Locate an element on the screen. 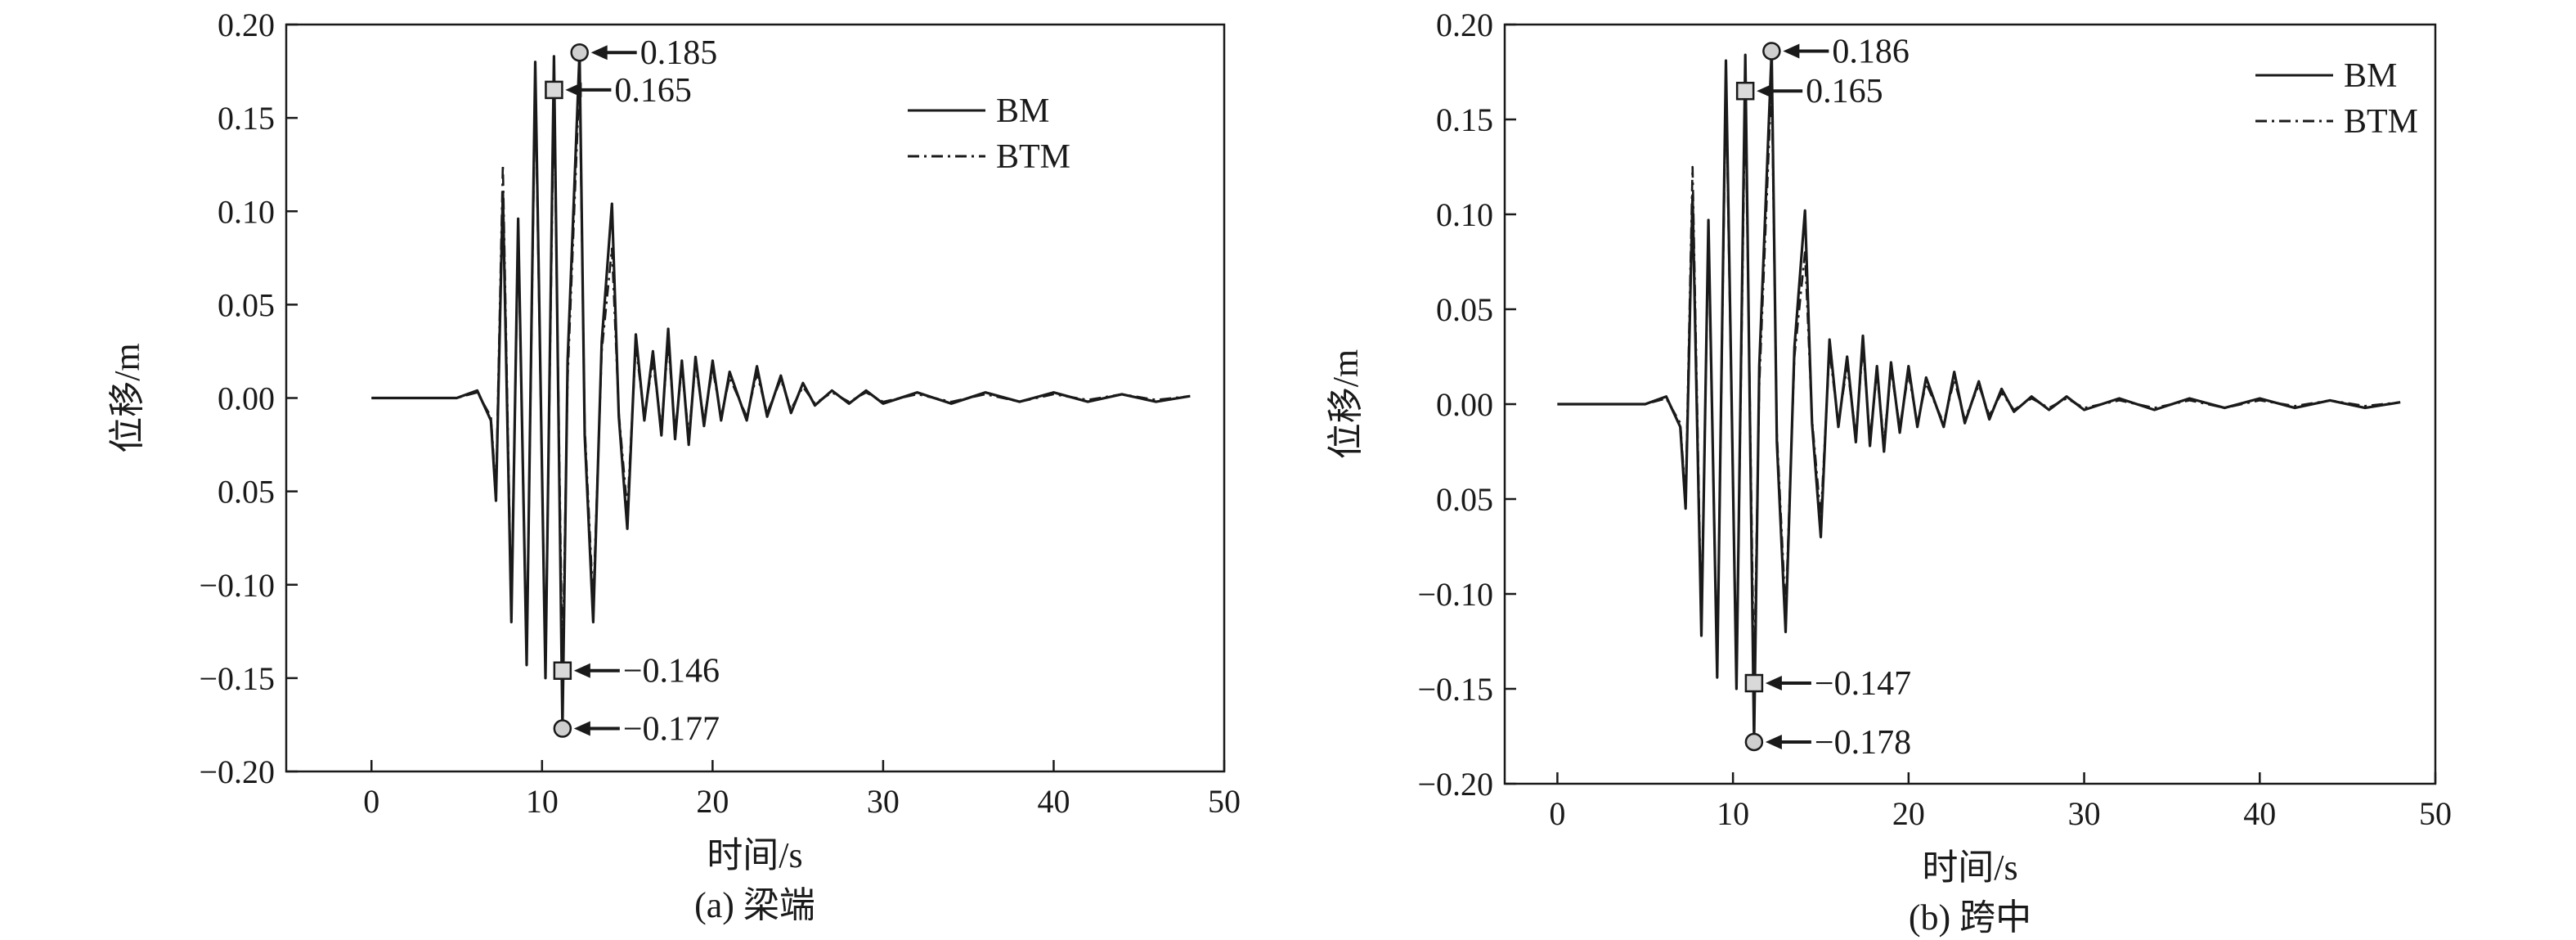 The width and height of the screenshot is (2576, 940). annotation-label: −0.146 is located at coordinates (672, 671).